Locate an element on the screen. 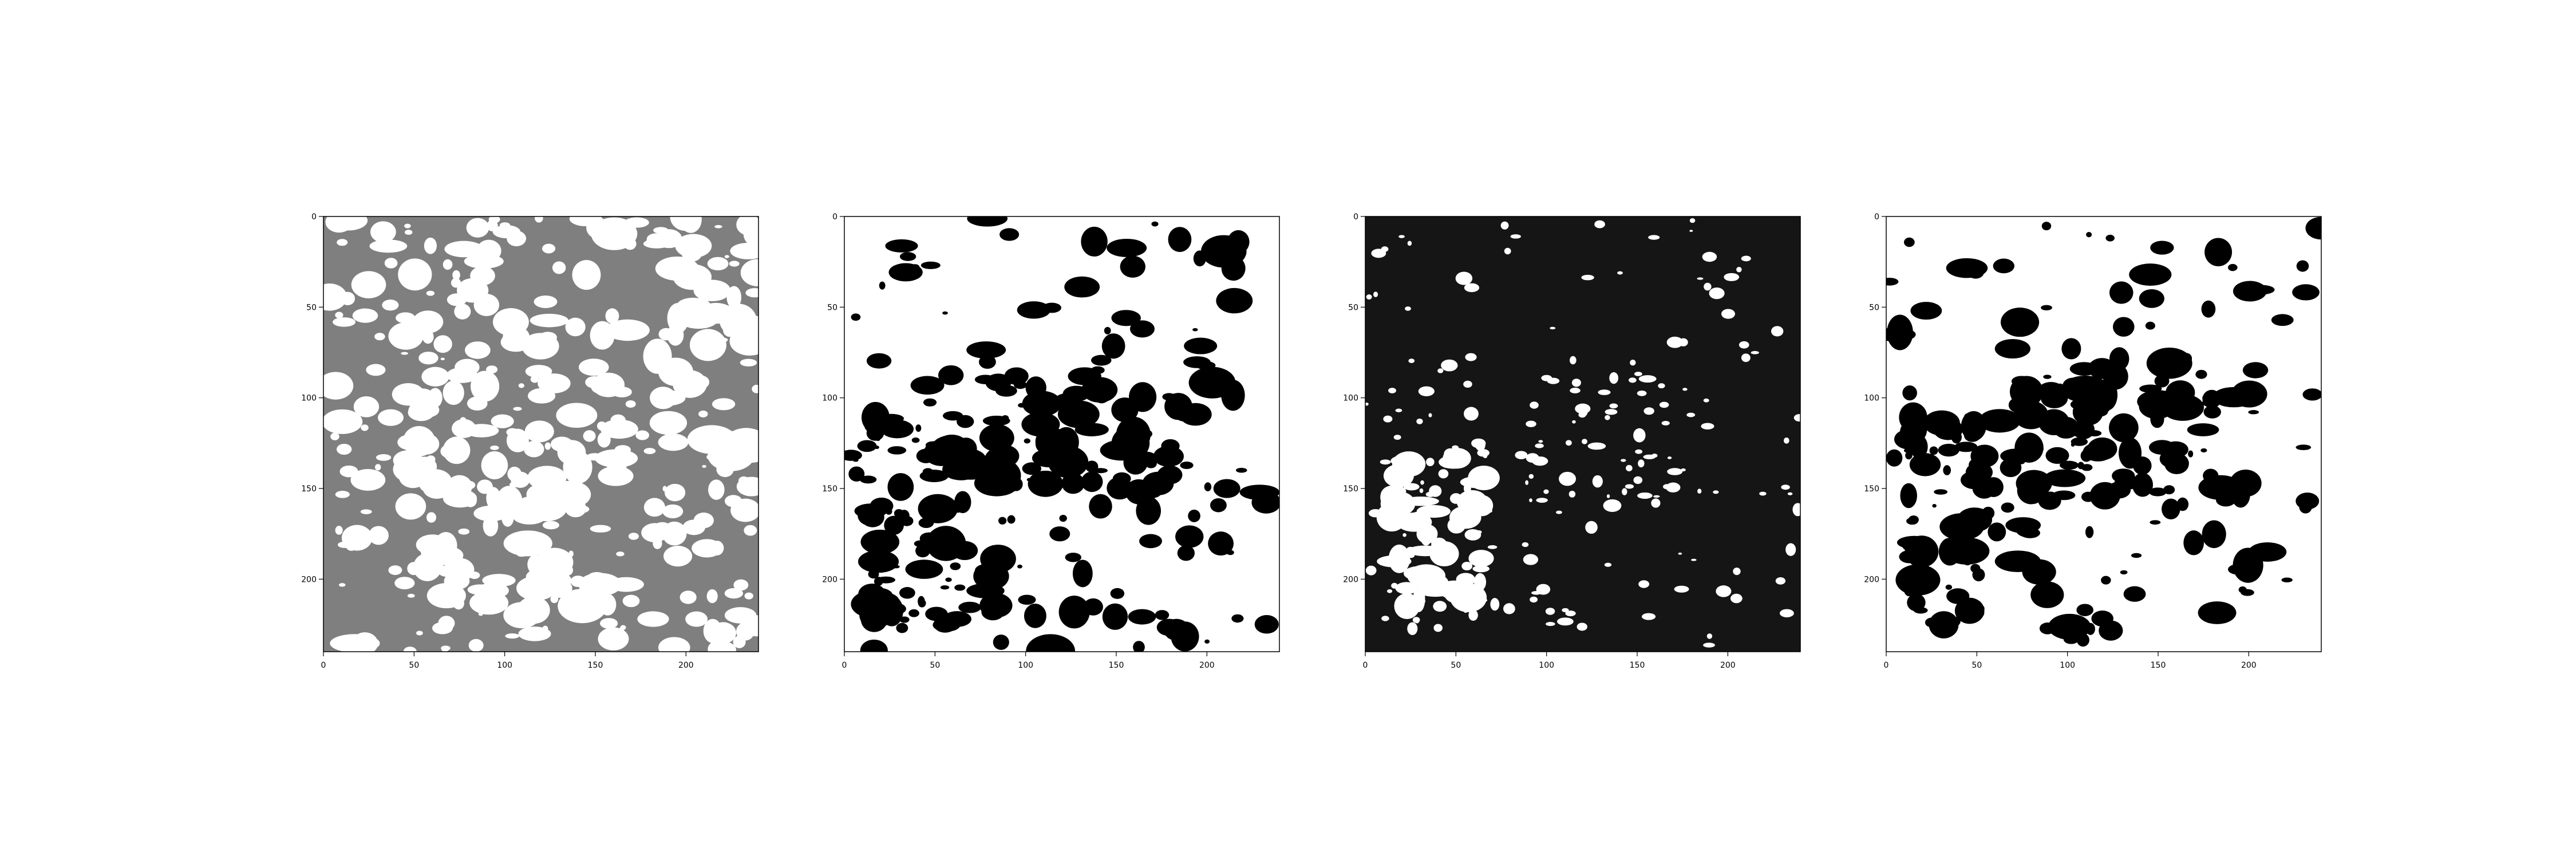 The width and height of the screenshot is (2576, 859). panel-3: 0 50 100 150 200 0 50 100 150 200 is located at coordinates (1572, 441).